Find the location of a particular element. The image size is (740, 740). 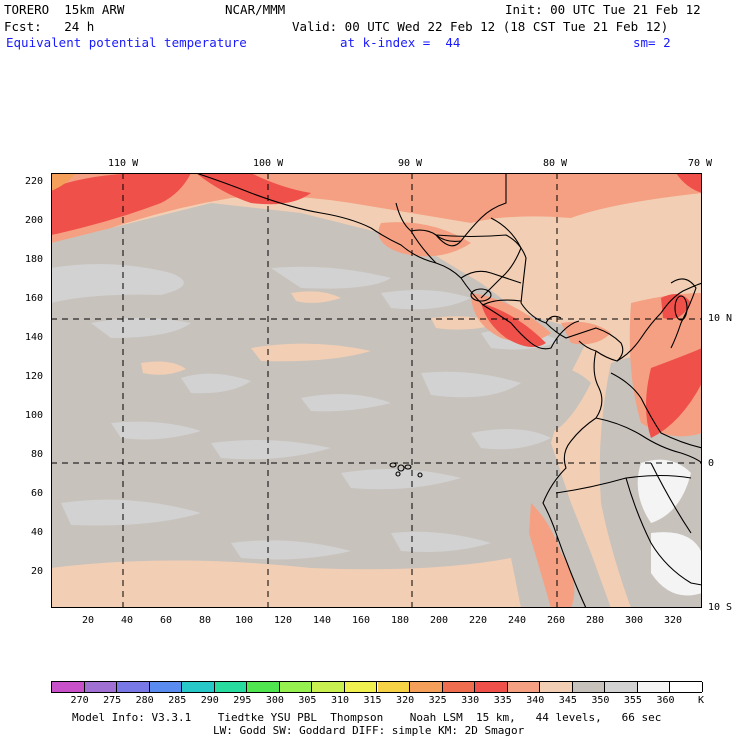

model-title: TORERO 15km ARW is located at coordinates (64, 9).